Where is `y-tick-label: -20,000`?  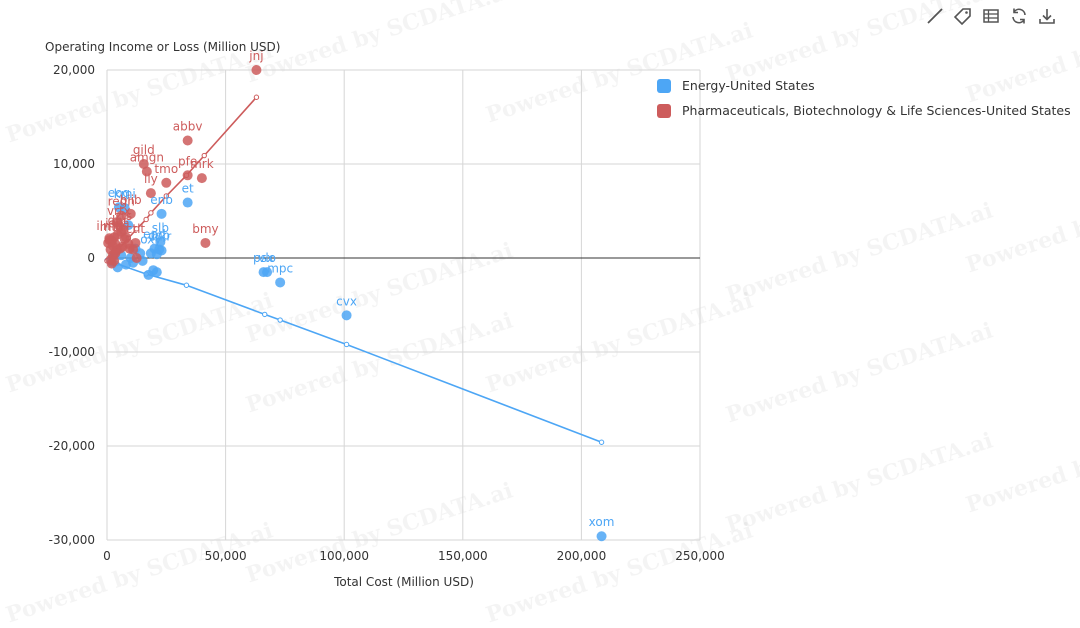
y-tick-label: -20,000 is located at coordinates (72, 446).